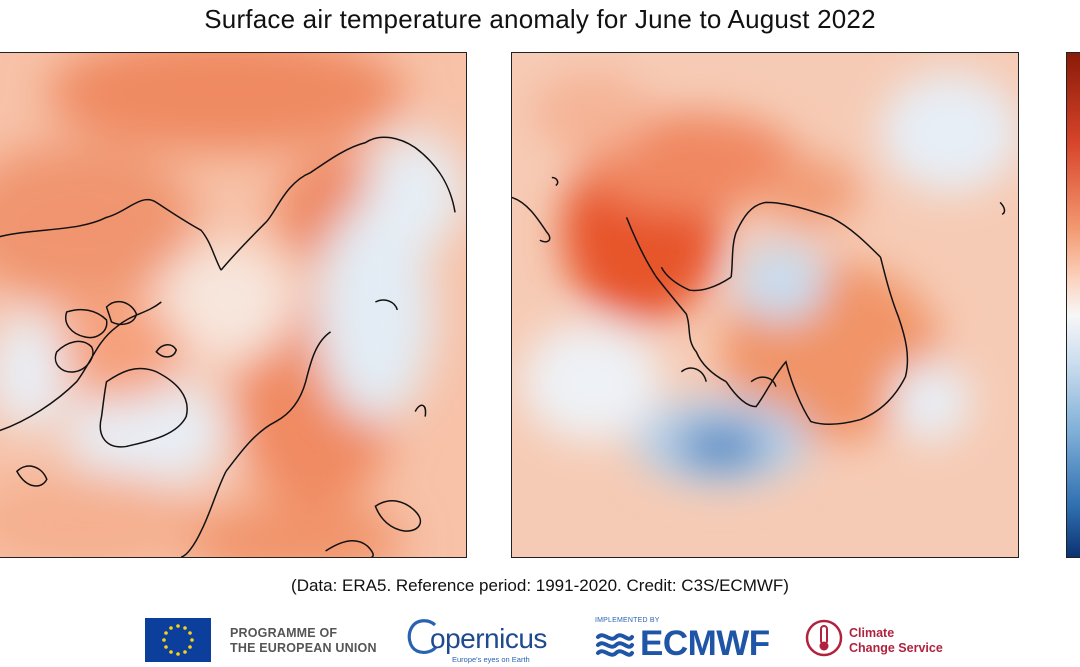 The height and width of the screenshot is (667, 1080). What do you see at coordinates (1073, 305) in the screenshot?
I see `colorbar` at bounding box center [1073, 305].